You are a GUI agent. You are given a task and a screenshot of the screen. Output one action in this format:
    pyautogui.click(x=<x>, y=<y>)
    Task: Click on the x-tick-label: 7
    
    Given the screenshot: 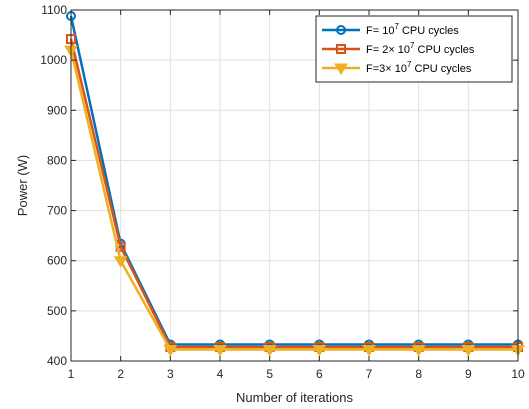 What is the action you would take?
    pyautogui.click(x=369, y=374)
    